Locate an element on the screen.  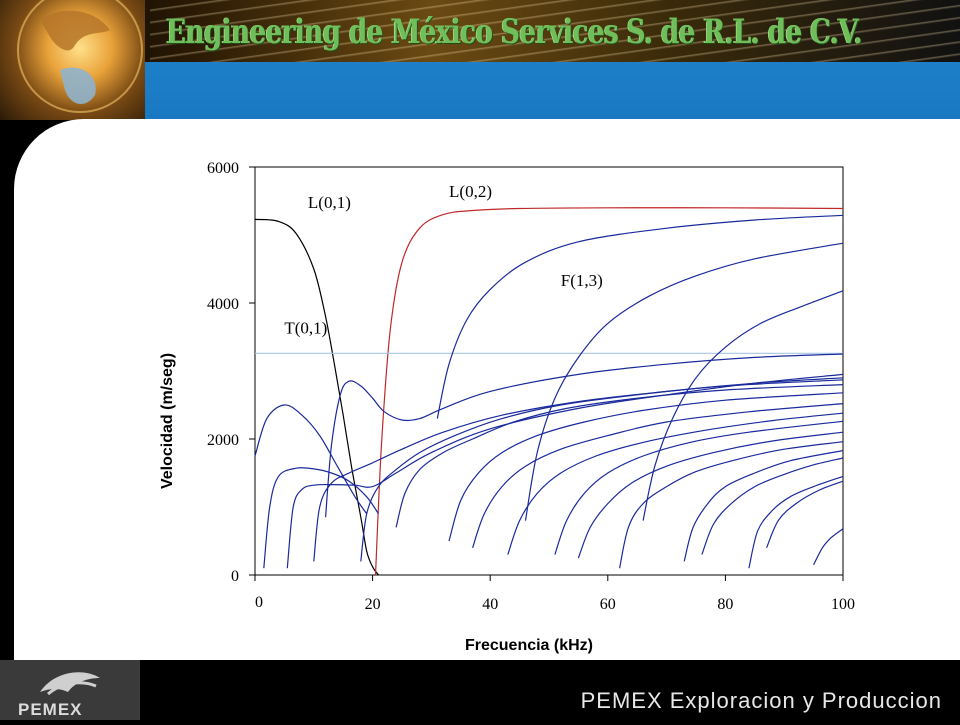
pemex-eagle-icon is located at coordinates (70, 684).